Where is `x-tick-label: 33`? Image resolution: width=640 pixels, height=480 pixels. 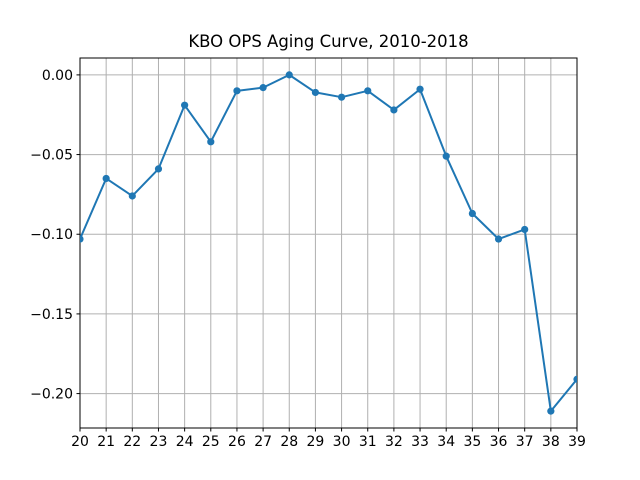
x-tick-label: 33 is located at coordinates (420, 442).